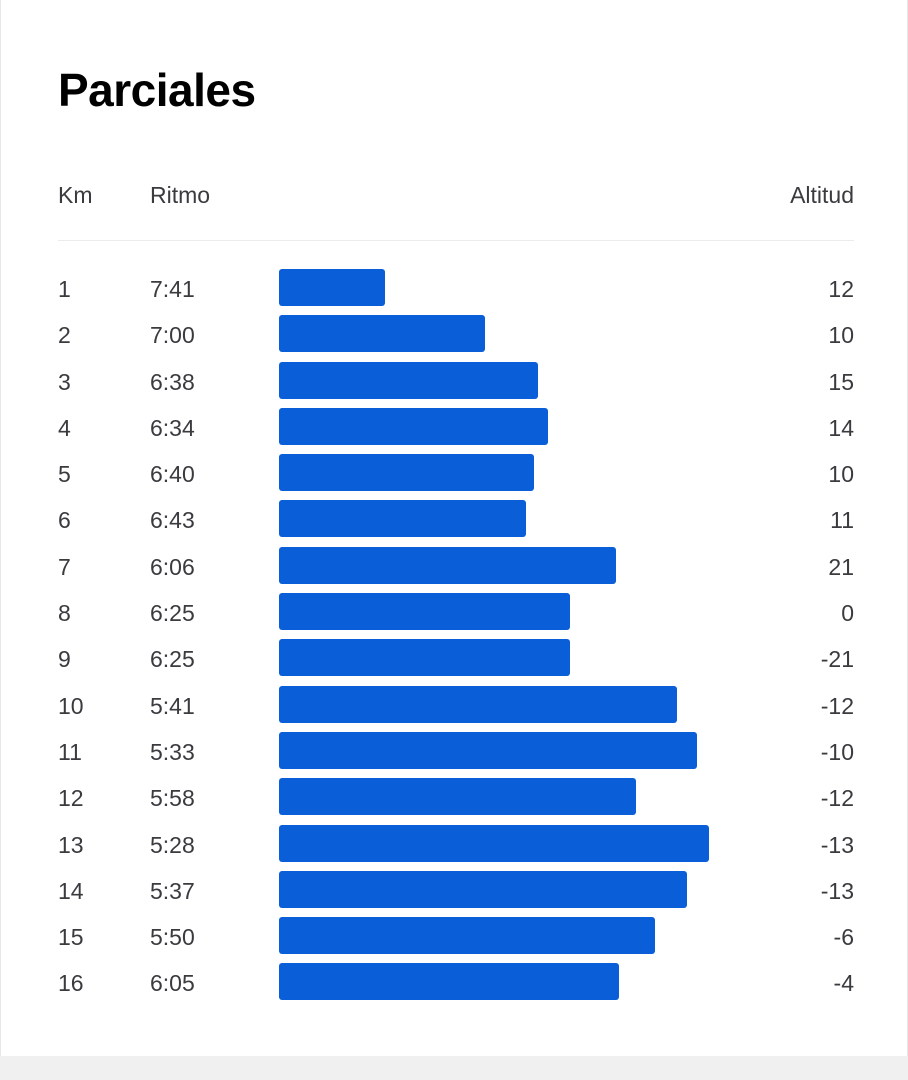 Image resolution: width=908 pixels, height=1080 pixels. What do you see at coordinates (64, 427) in the screenshot?
I see `split-km: 4` at bounding box center [64, 427].